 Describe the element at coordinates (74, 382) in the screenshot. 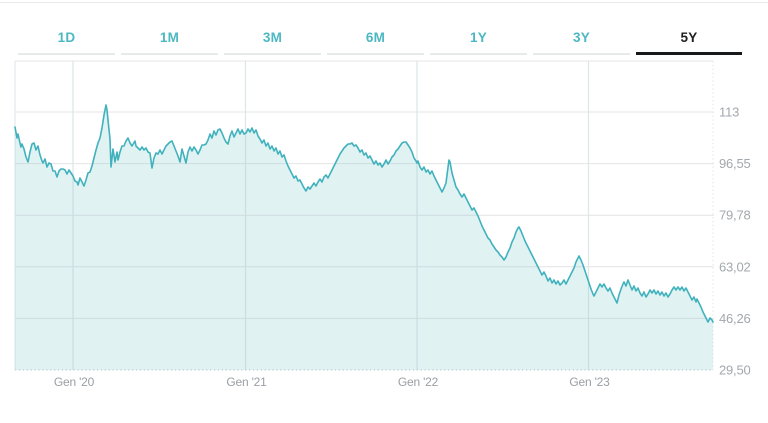

I see `x-axis-label: Gen '20` at that location.